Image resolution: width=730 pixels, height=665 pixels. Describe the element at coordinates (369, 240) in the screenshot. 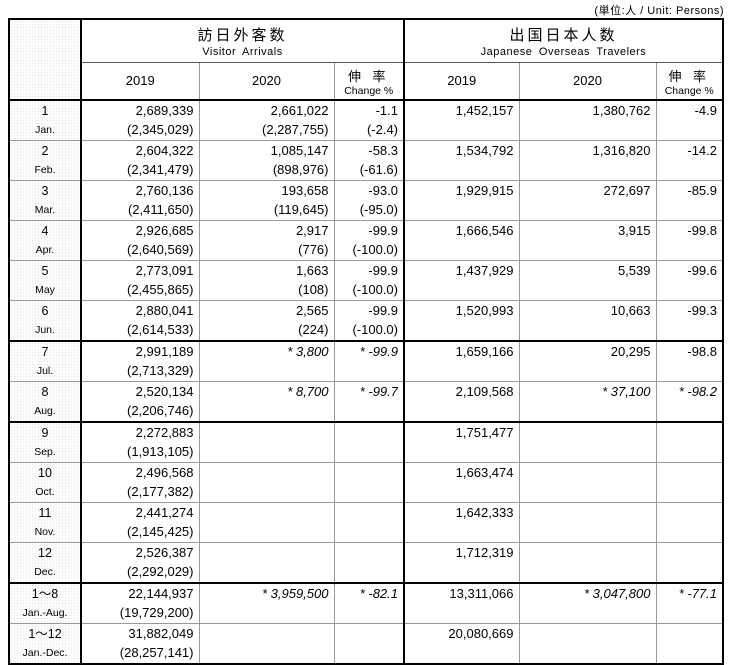

I see `cell-visitor-change: -99.9 (-100.0)` at that location.